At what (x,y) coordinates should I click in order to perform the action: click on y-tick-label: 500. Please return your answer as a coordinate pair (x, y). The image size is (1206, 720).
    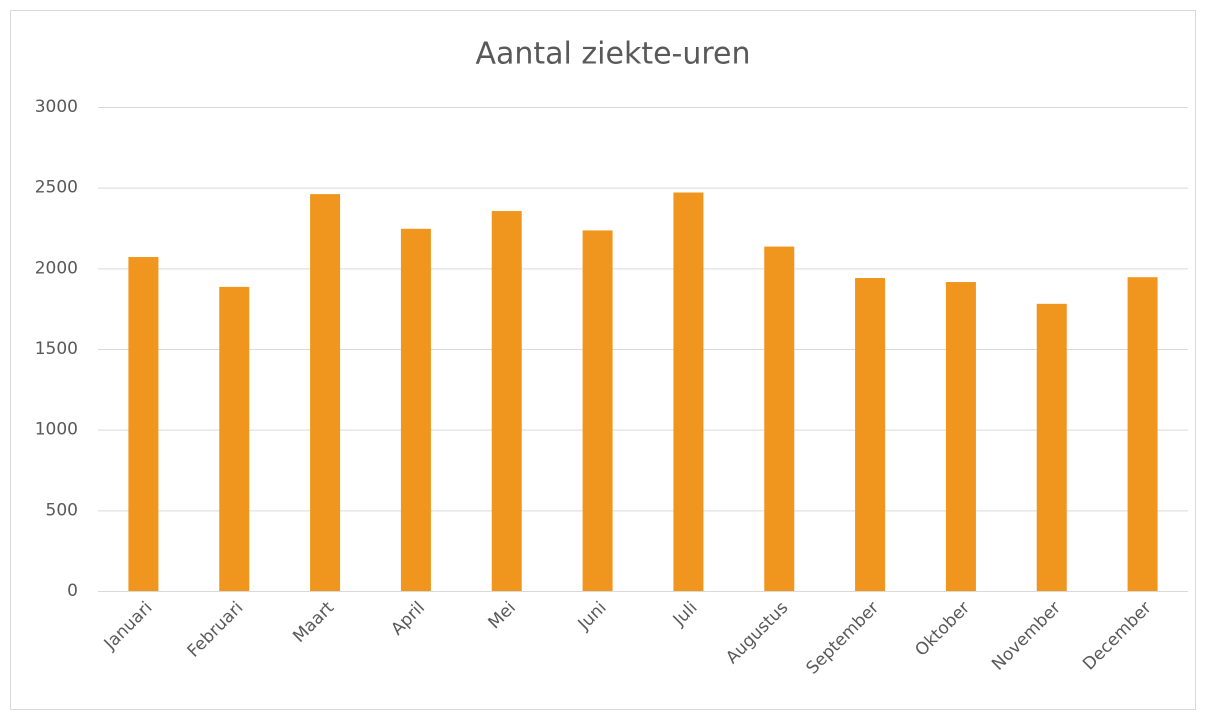
    Looking at the image, I should click on (62, 510).